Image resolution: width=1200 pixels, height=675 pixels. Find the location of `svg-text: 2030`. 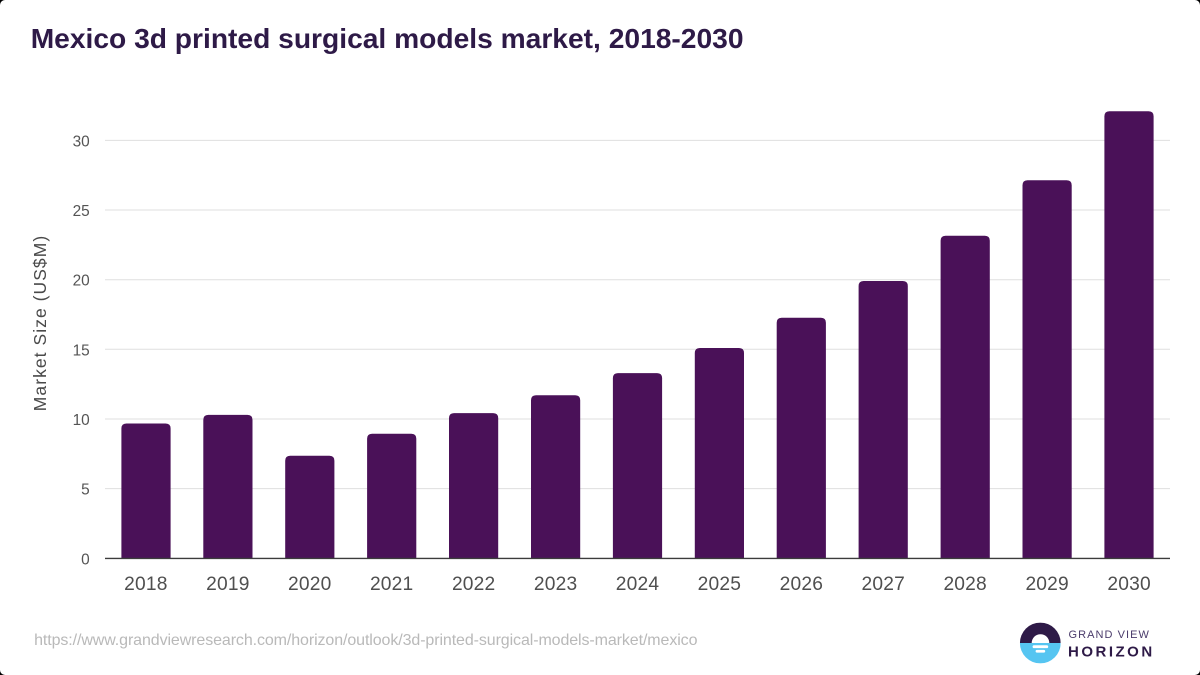

svg-text: 2030 is located at coordinates (1129, 584).